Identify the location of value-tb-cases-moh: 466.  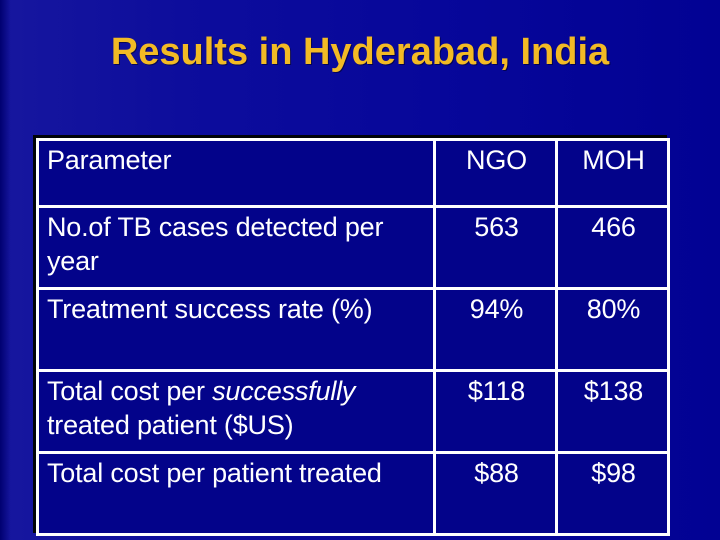
(612, 247).